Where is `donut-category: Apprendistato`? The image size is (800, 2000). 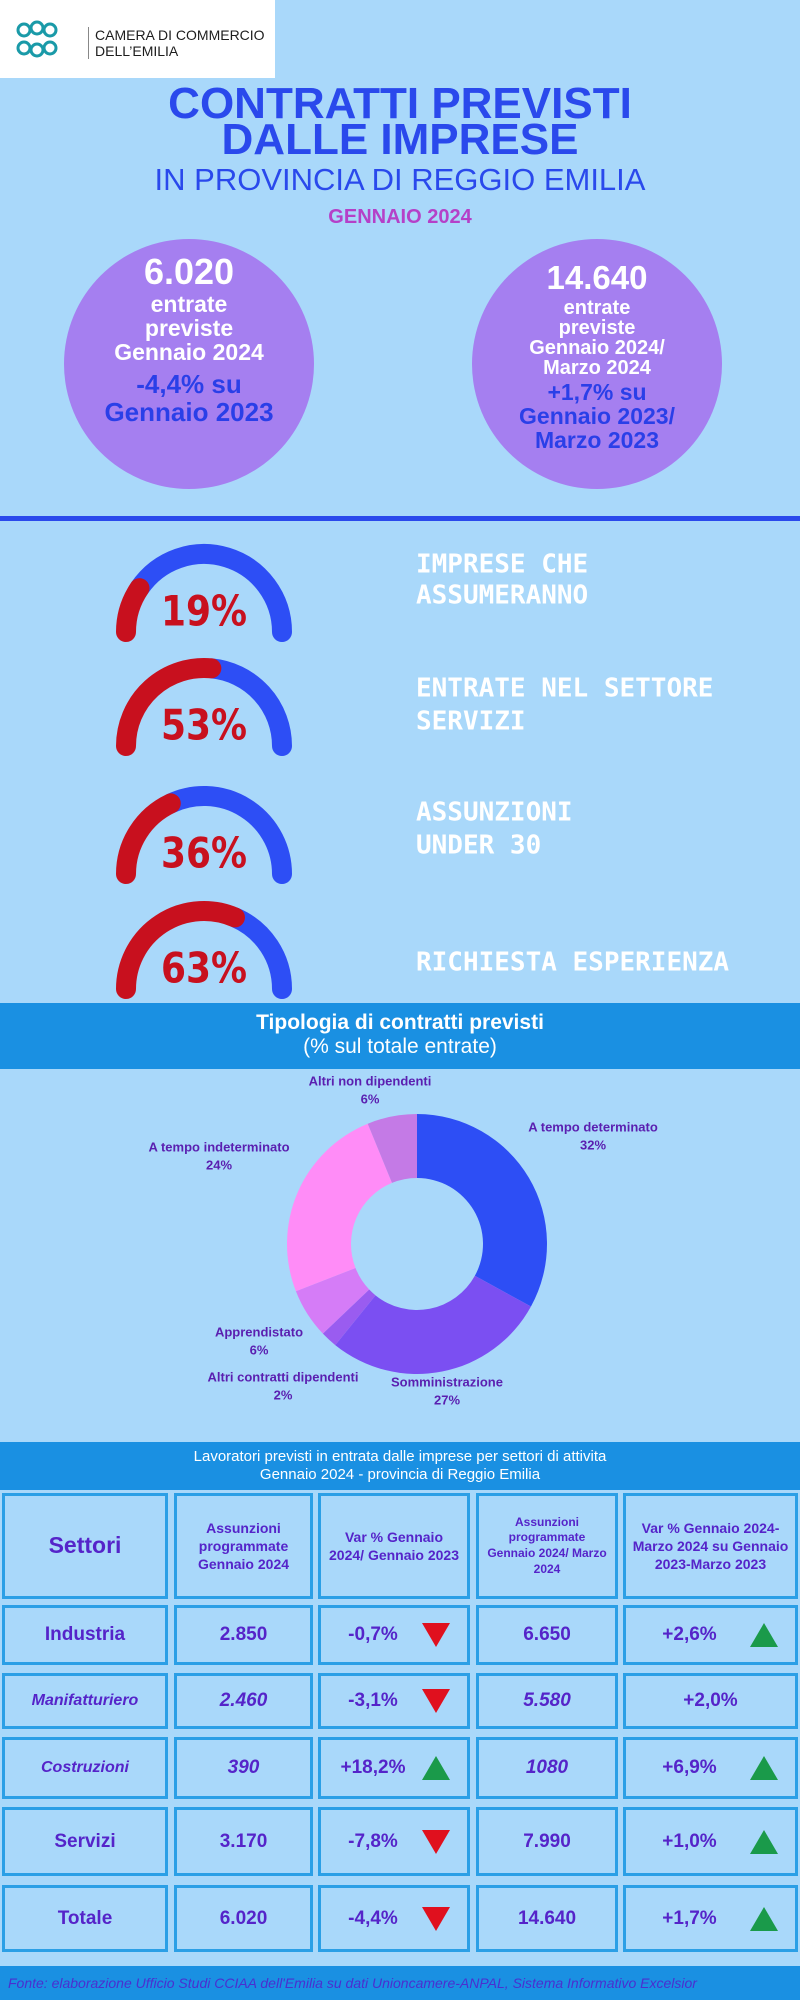 donut-category: Apprendistato is located at coordinates (259, 1331).